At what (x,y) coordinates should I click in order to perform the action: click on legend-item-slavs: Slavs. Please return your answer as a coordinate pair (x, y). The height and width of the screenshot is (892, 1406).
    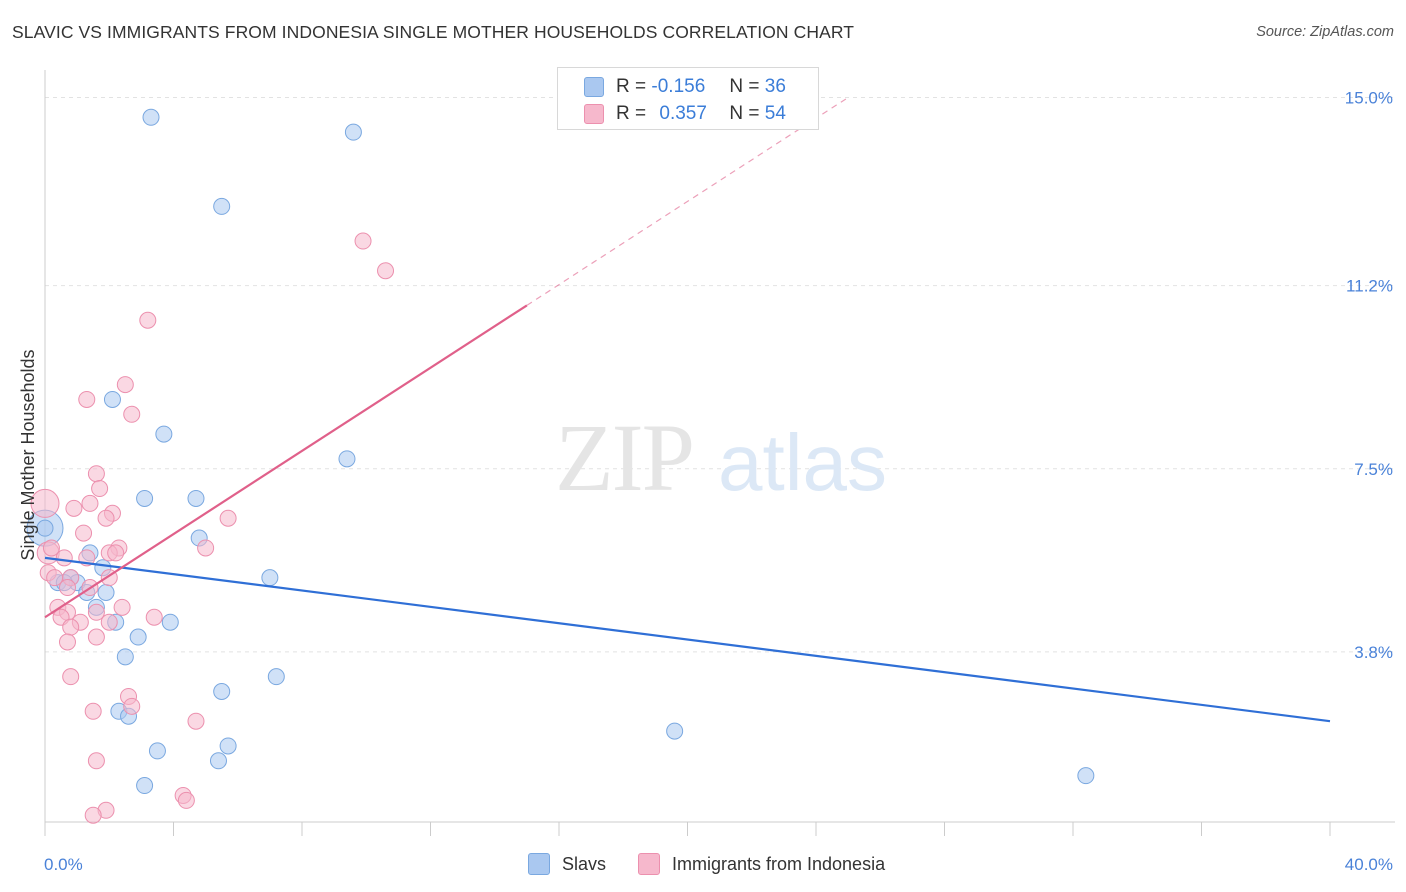
    Looking at the image, I should click on (567, 864).